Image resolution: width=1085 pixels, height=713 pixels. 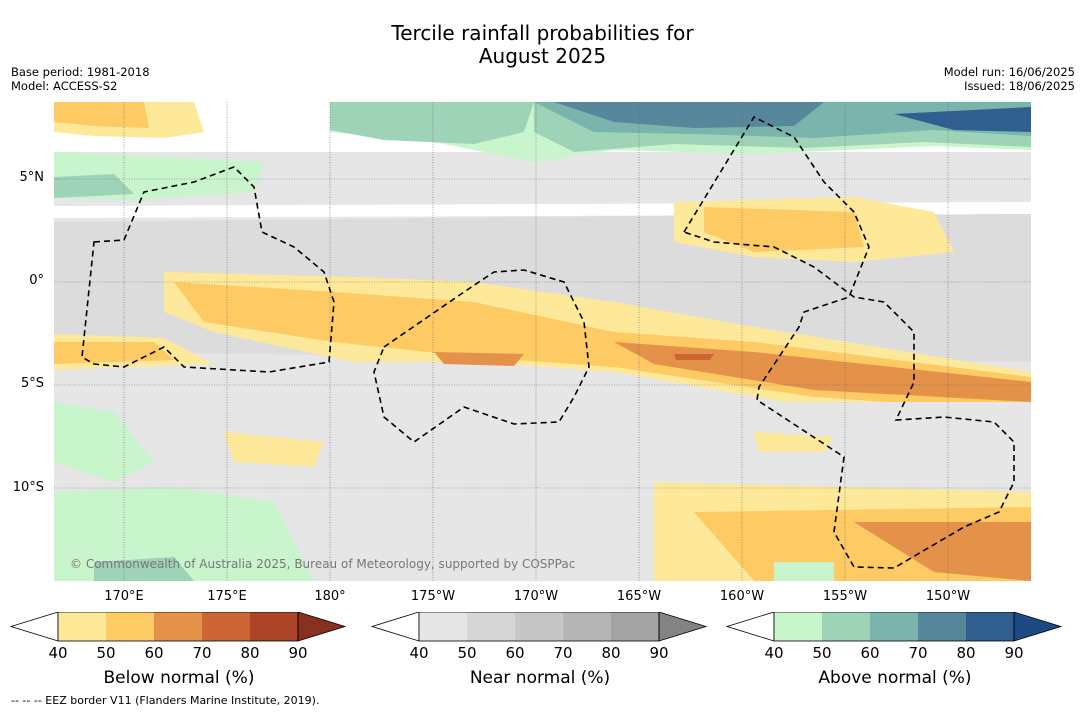 What do you see at coordinates (804, 571) in the screenshot?
I see `above-normal-south-patch` at bounding box center [804, 571].